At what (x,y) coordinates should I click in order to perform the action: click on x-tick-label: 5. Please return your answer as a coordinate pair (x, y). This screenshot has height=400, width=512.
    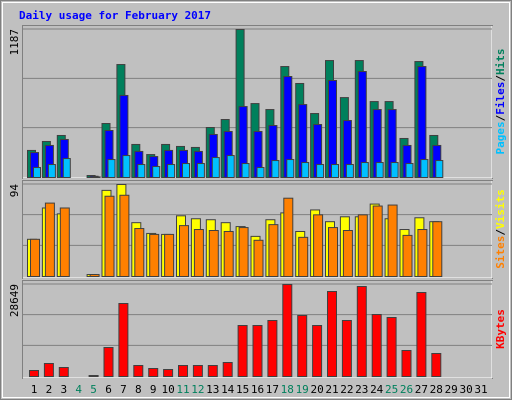
    Looking at the image, I should click on (93, 389).